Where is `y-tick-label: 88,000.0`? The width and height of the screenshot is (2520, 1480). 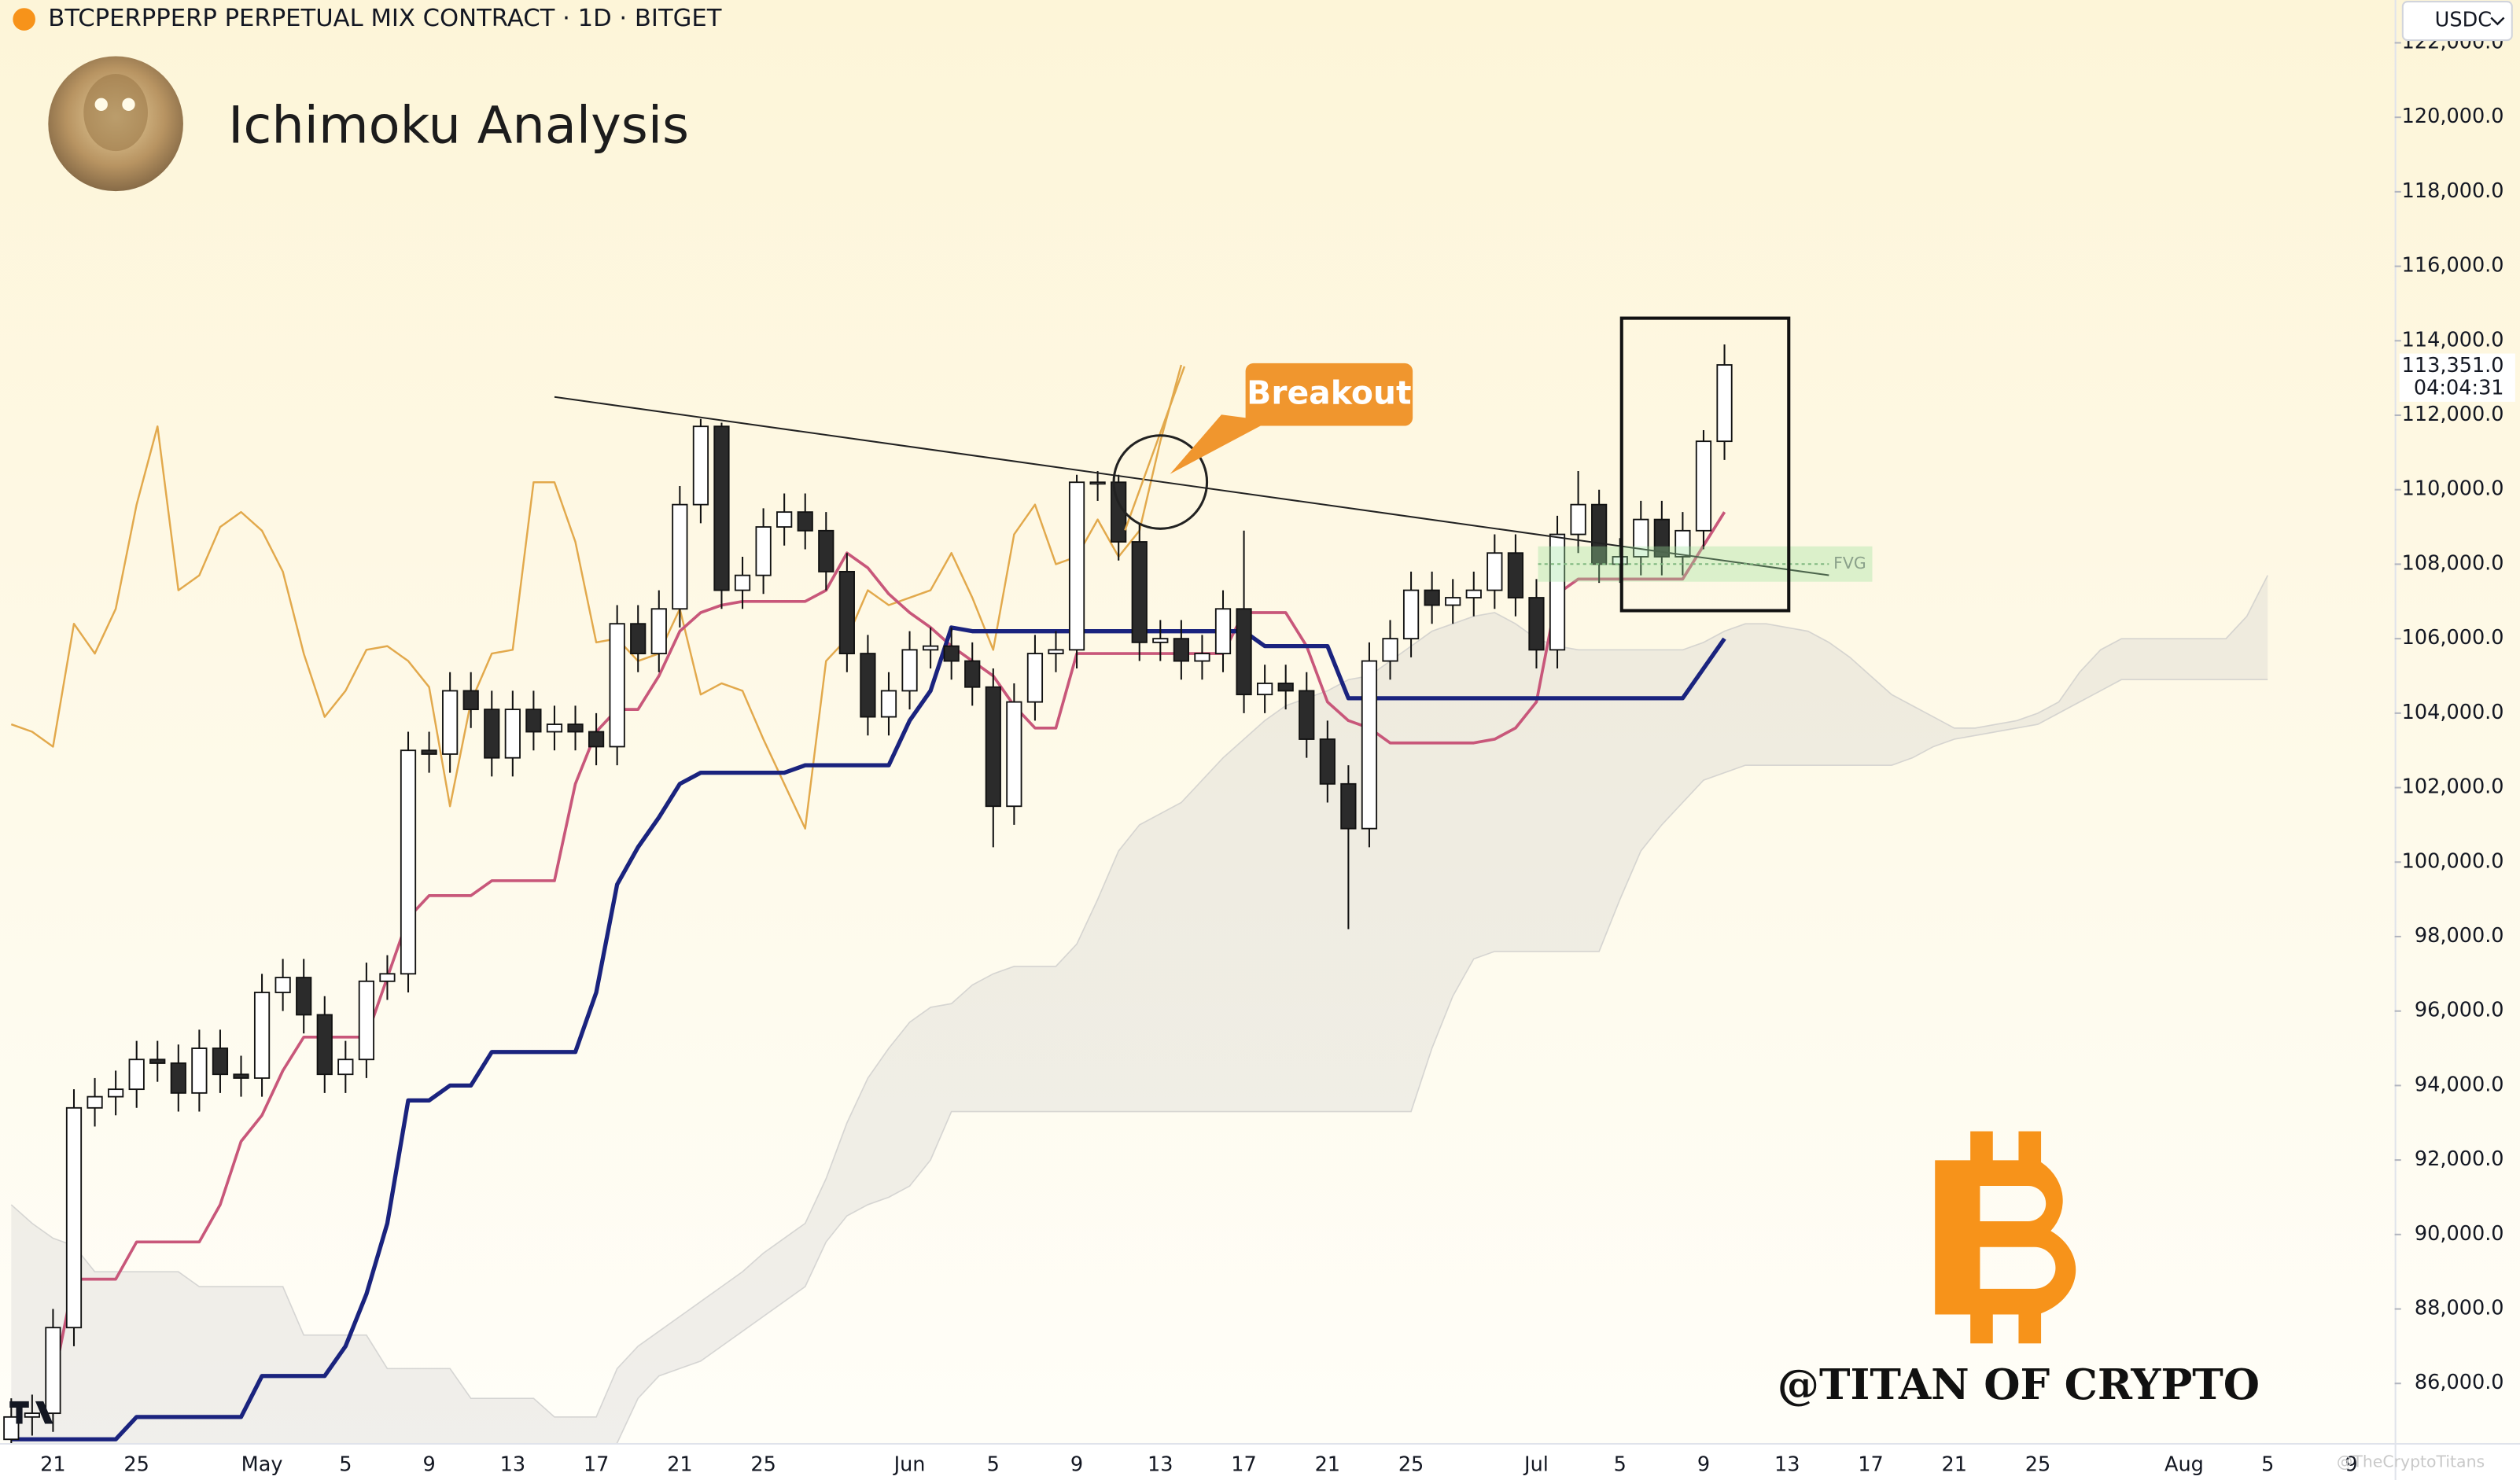
y-tick-label: 88,000.0 is located at coordinates (2459, 1308).